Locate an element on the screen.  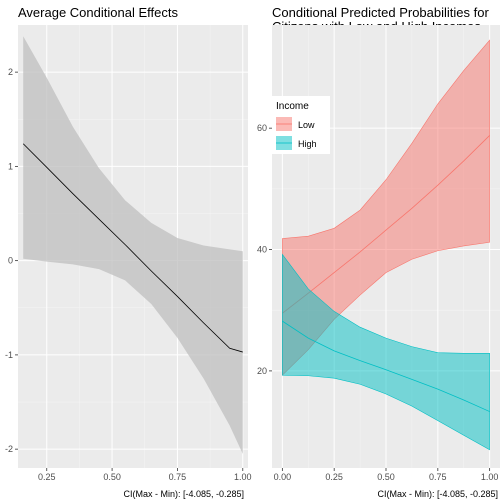
y-tick-label: 40 is located at coordinates (262, 250).